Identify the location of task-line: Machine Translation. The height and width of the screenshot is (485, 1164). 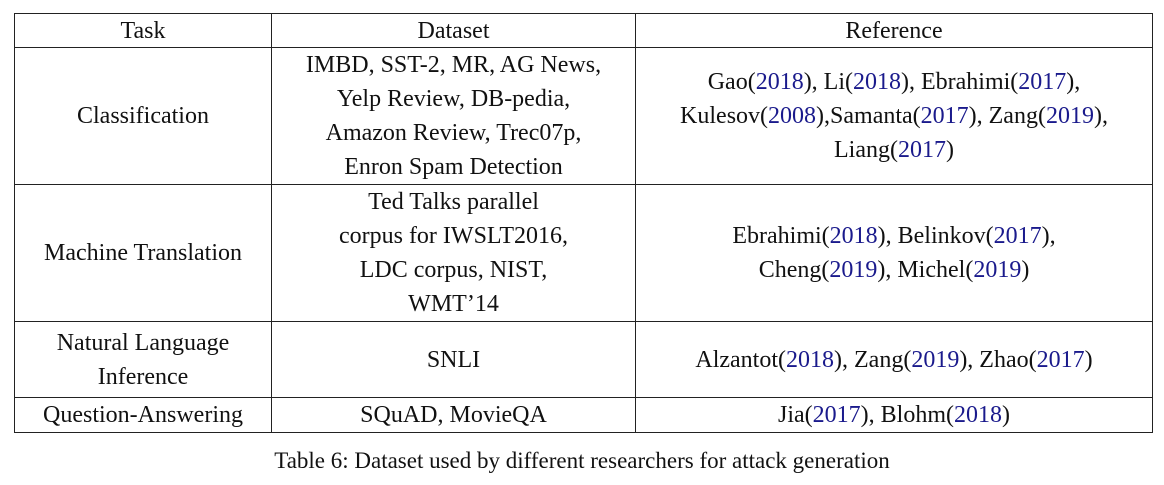
(143, 253).